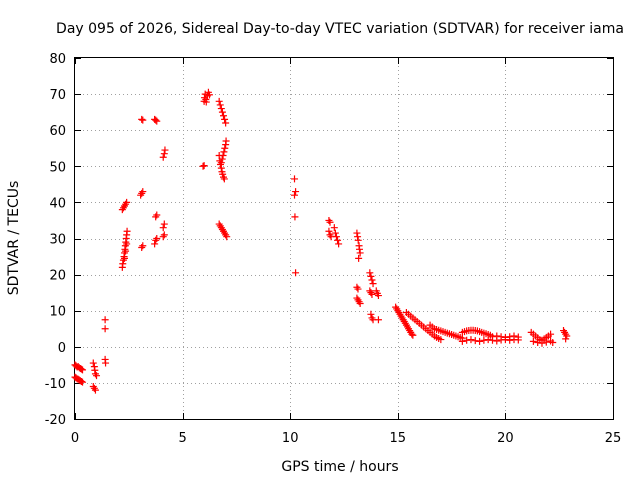 The width and height of the screenshot is (640, 480). Describe the element at coordinates (75, 438) in the screenshot. I see `x-tick-label: 0` at that location.